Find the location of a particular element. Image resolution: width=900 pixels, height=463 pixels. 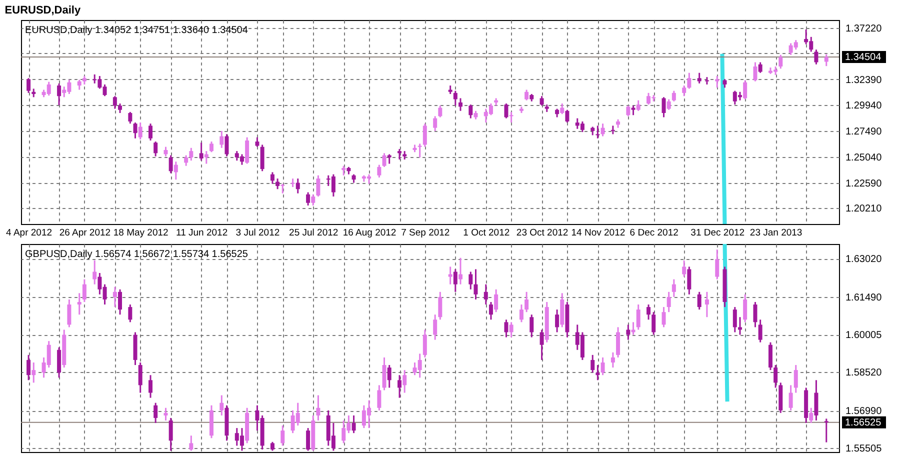

ref-line-label: 1.34504 is located at coordinates (863, 57).